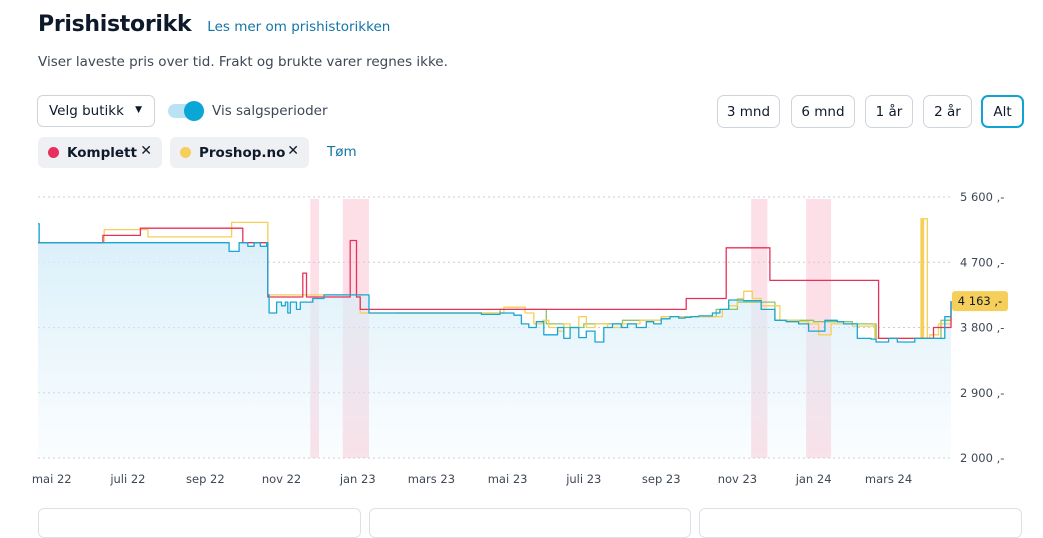 This screenshot has height=538, width=1043. I want to click on toggle-knob, so click(194, 111).